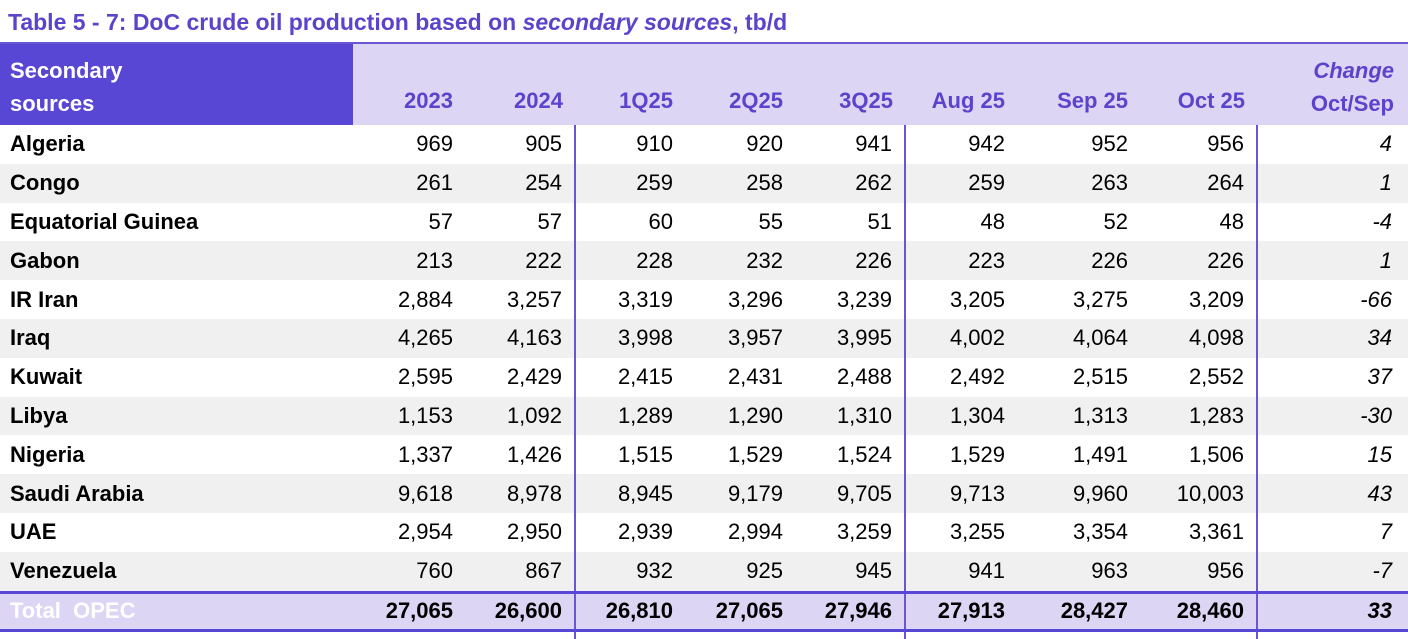 Image resolution: width=1408 pixels, height=639 pixels. Describe the element at coordinates (704, 572) in the screenshot. I see `table-row: Venezuela 760 867 932 925 945 941 963 956 -7` at that location.